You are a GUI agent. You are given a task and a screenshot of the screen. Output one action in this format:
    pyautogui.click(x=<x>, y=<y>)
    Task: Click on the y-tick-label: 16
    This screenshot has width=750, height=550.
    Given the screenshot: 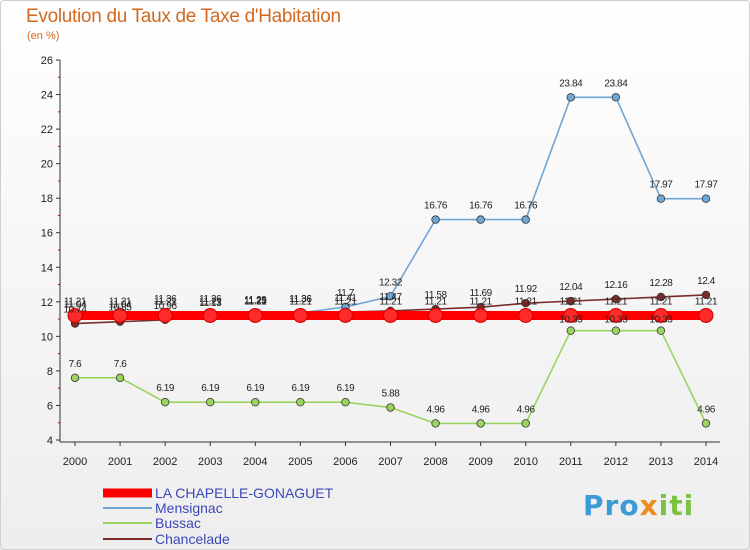 What is the action you would take?
    pyautogui.click(x=47, y=234)
    